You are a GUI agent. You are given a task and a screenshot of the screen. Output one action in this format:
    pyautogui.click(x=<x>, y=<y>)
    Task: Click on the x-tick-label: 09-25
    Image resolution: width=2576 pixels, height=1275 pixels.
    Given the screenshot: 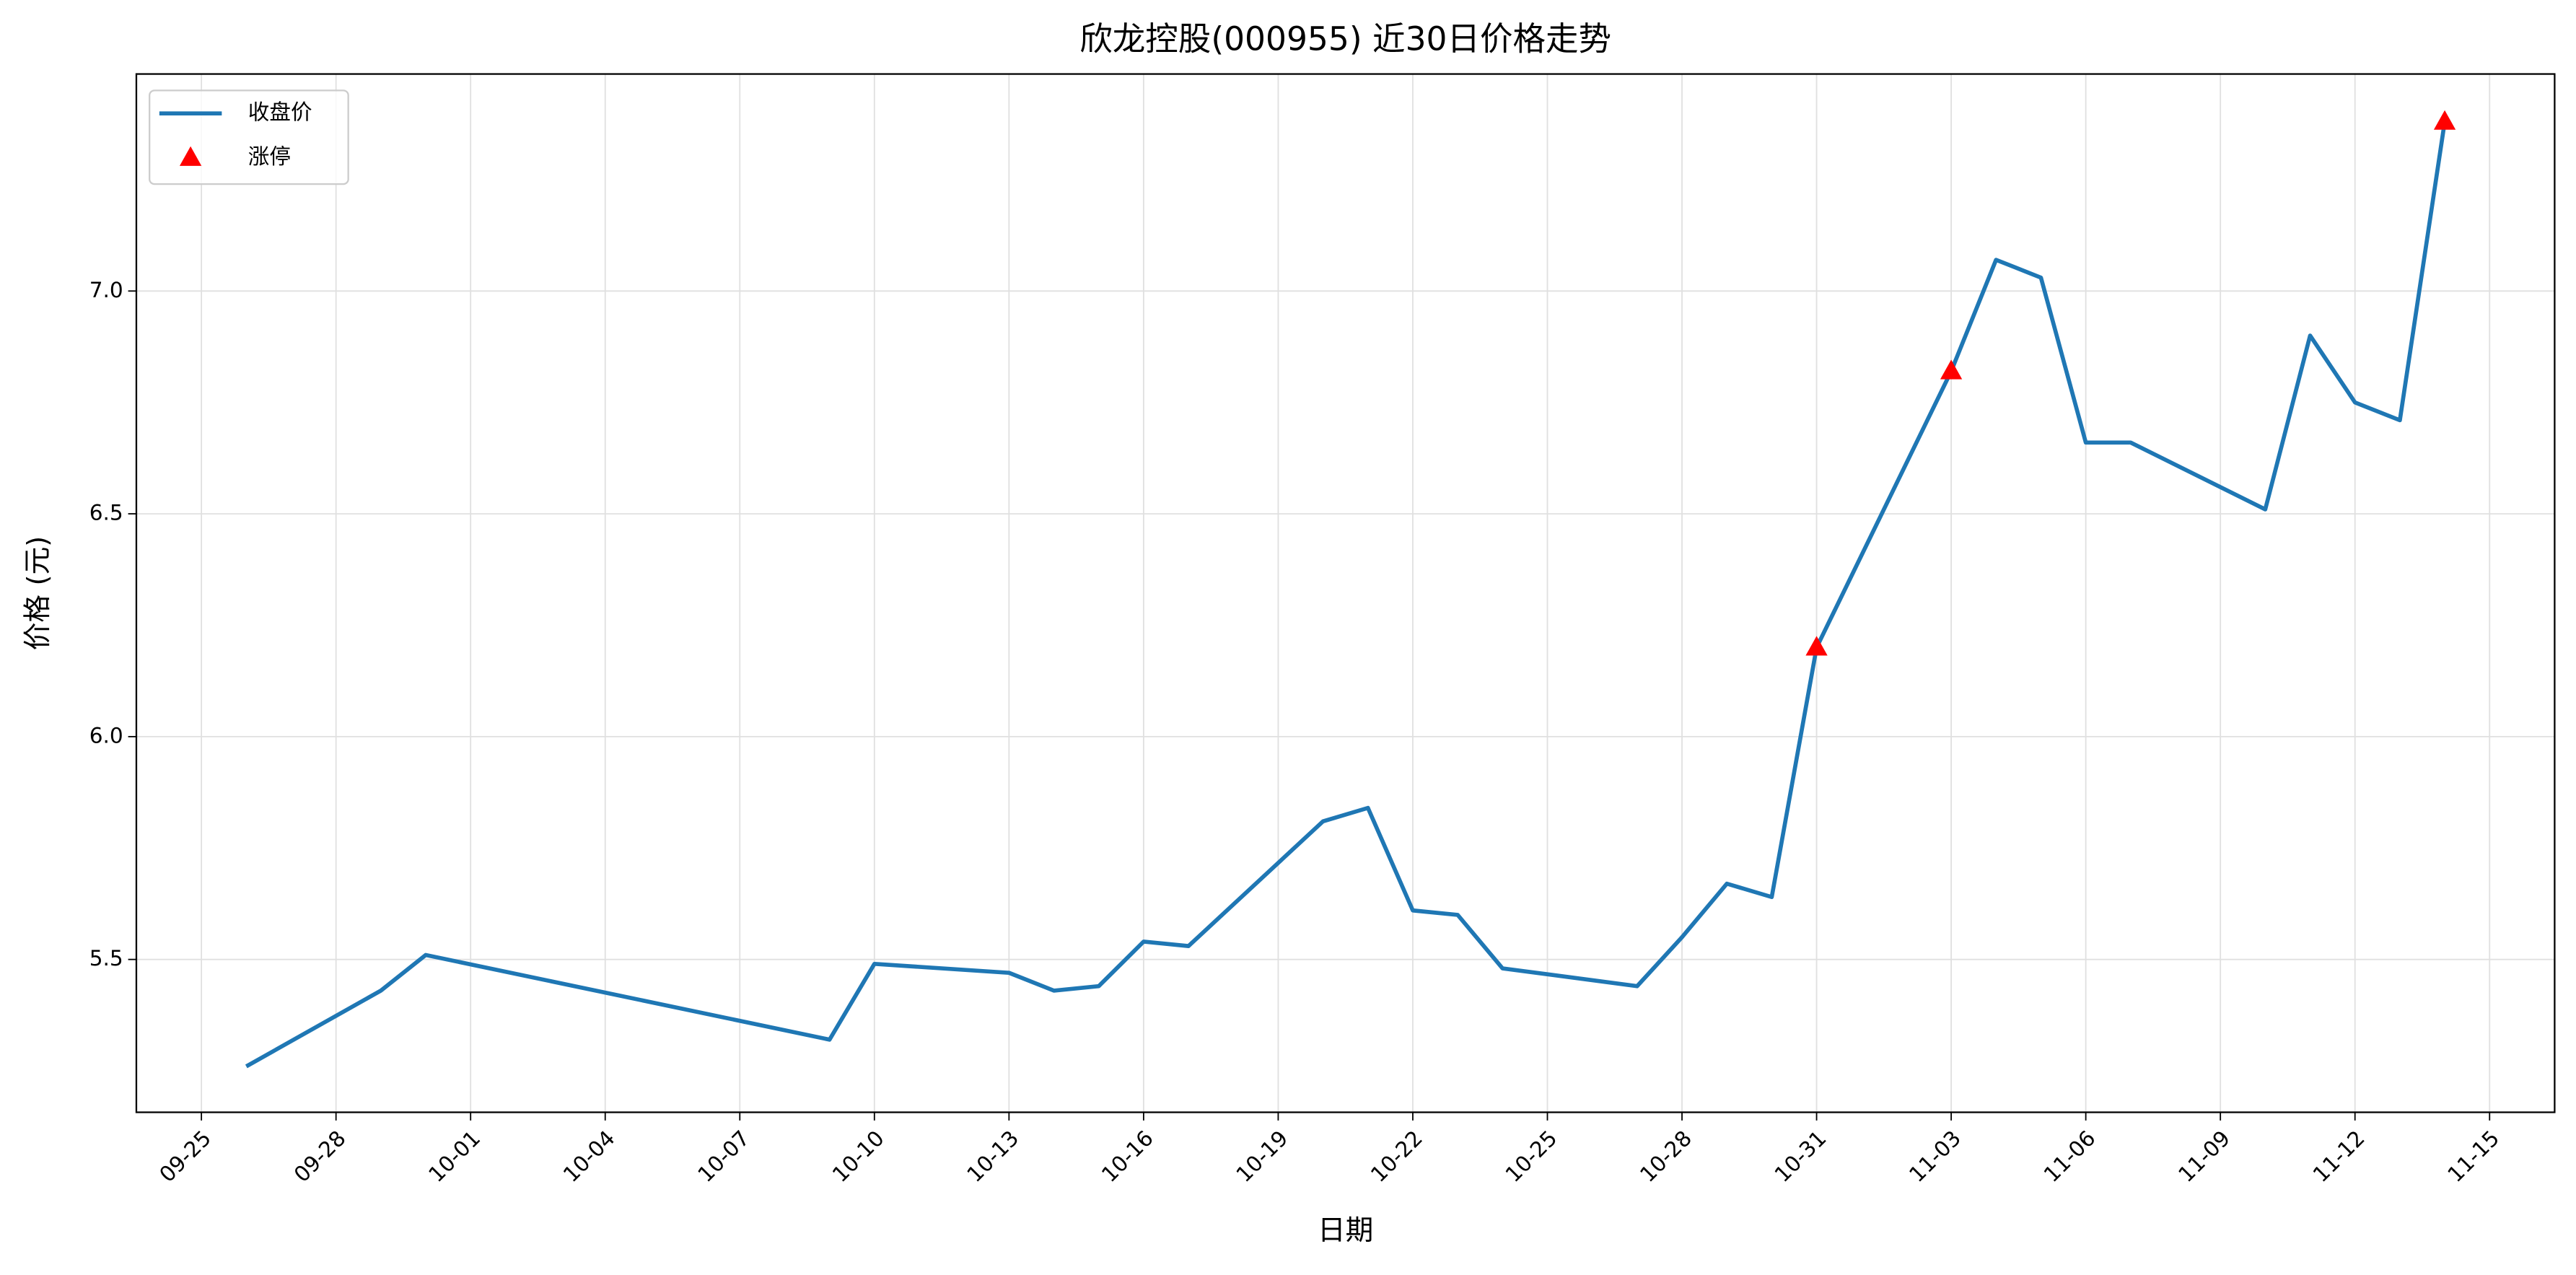 What is the action you would take?
    pyautogui.click(x=185, y=1157)
    